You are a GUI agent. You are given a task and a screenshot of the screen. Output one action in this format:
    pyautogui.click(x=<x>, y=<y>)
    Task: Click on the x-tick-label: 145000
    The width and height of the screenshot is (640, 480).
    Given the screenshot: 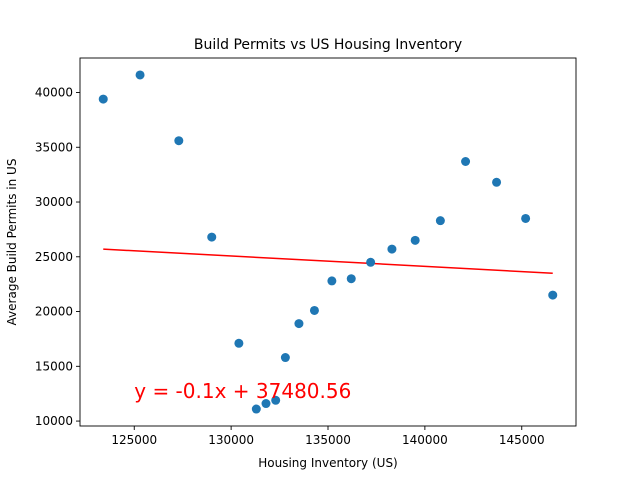 What is the action you would take?
    pyautogui.click(x=522, y=440)
    